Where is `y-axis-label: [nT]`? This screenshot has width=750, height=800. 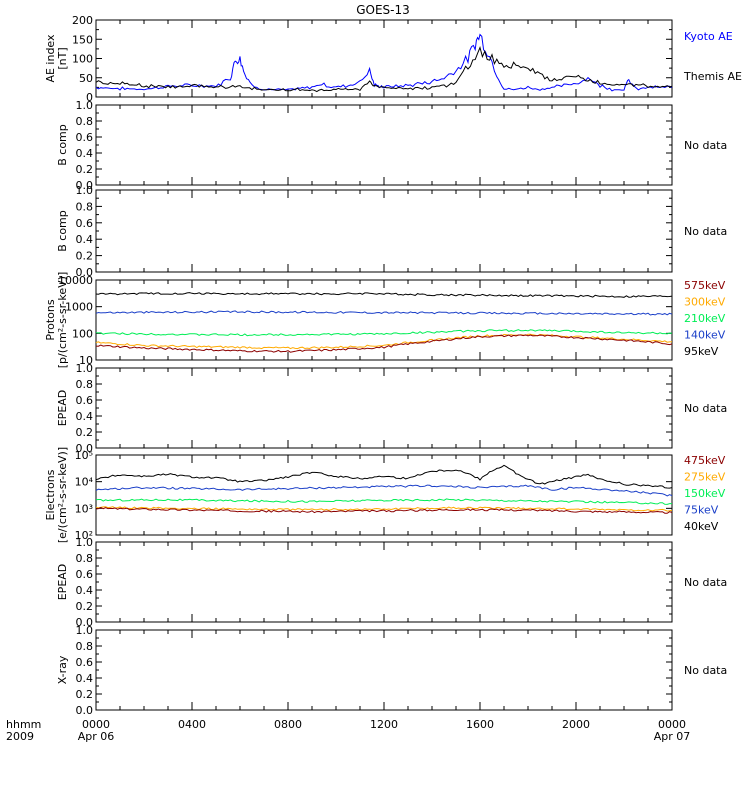 y-axis-label: [nT] is located at coordinates (62, 58).